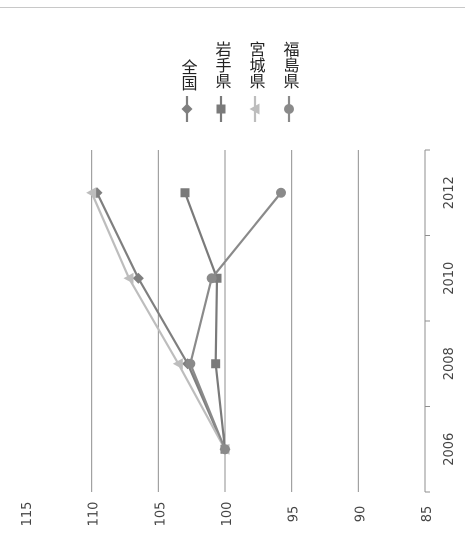 This screenshot has height=554, width=465. Describe the element at coordinates (290, 65) in the screenshot. I see `legend-label: 福島県` at that location.